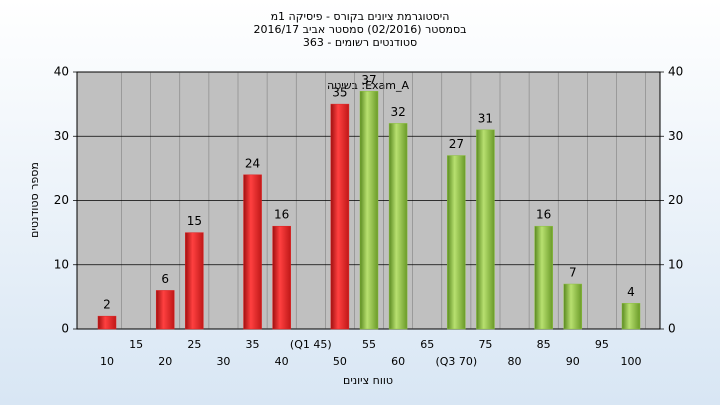  I want to click on value-label: 32, so click(397, 112).